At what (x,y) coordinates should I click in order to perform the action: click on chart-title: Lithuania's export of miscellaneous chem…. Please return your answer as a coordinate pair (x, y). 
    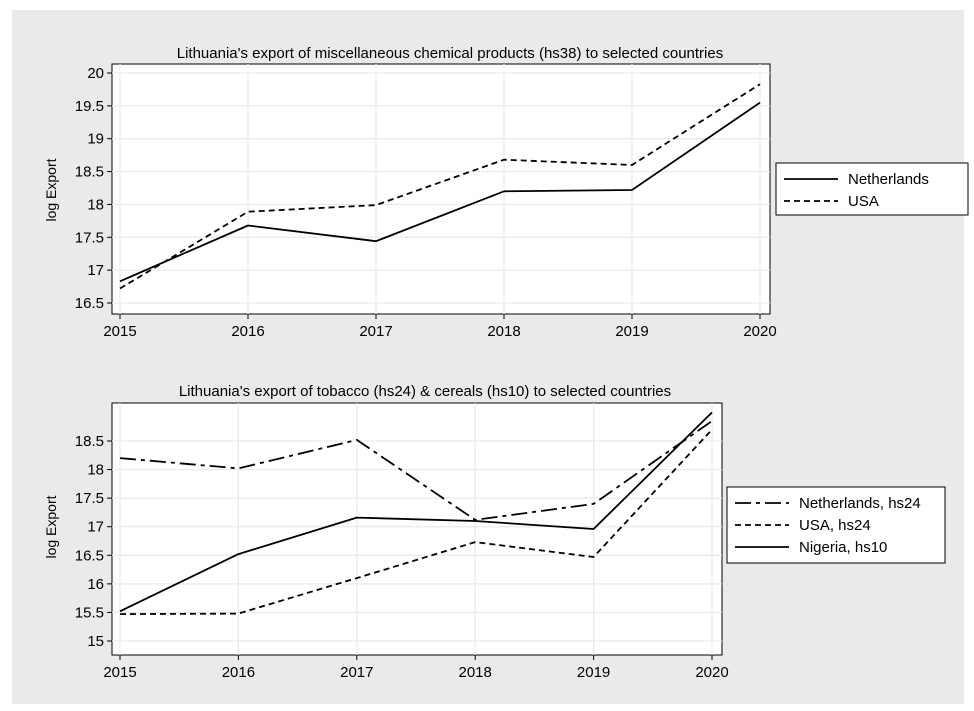
    Looking at the image, I should click on (450, 53).